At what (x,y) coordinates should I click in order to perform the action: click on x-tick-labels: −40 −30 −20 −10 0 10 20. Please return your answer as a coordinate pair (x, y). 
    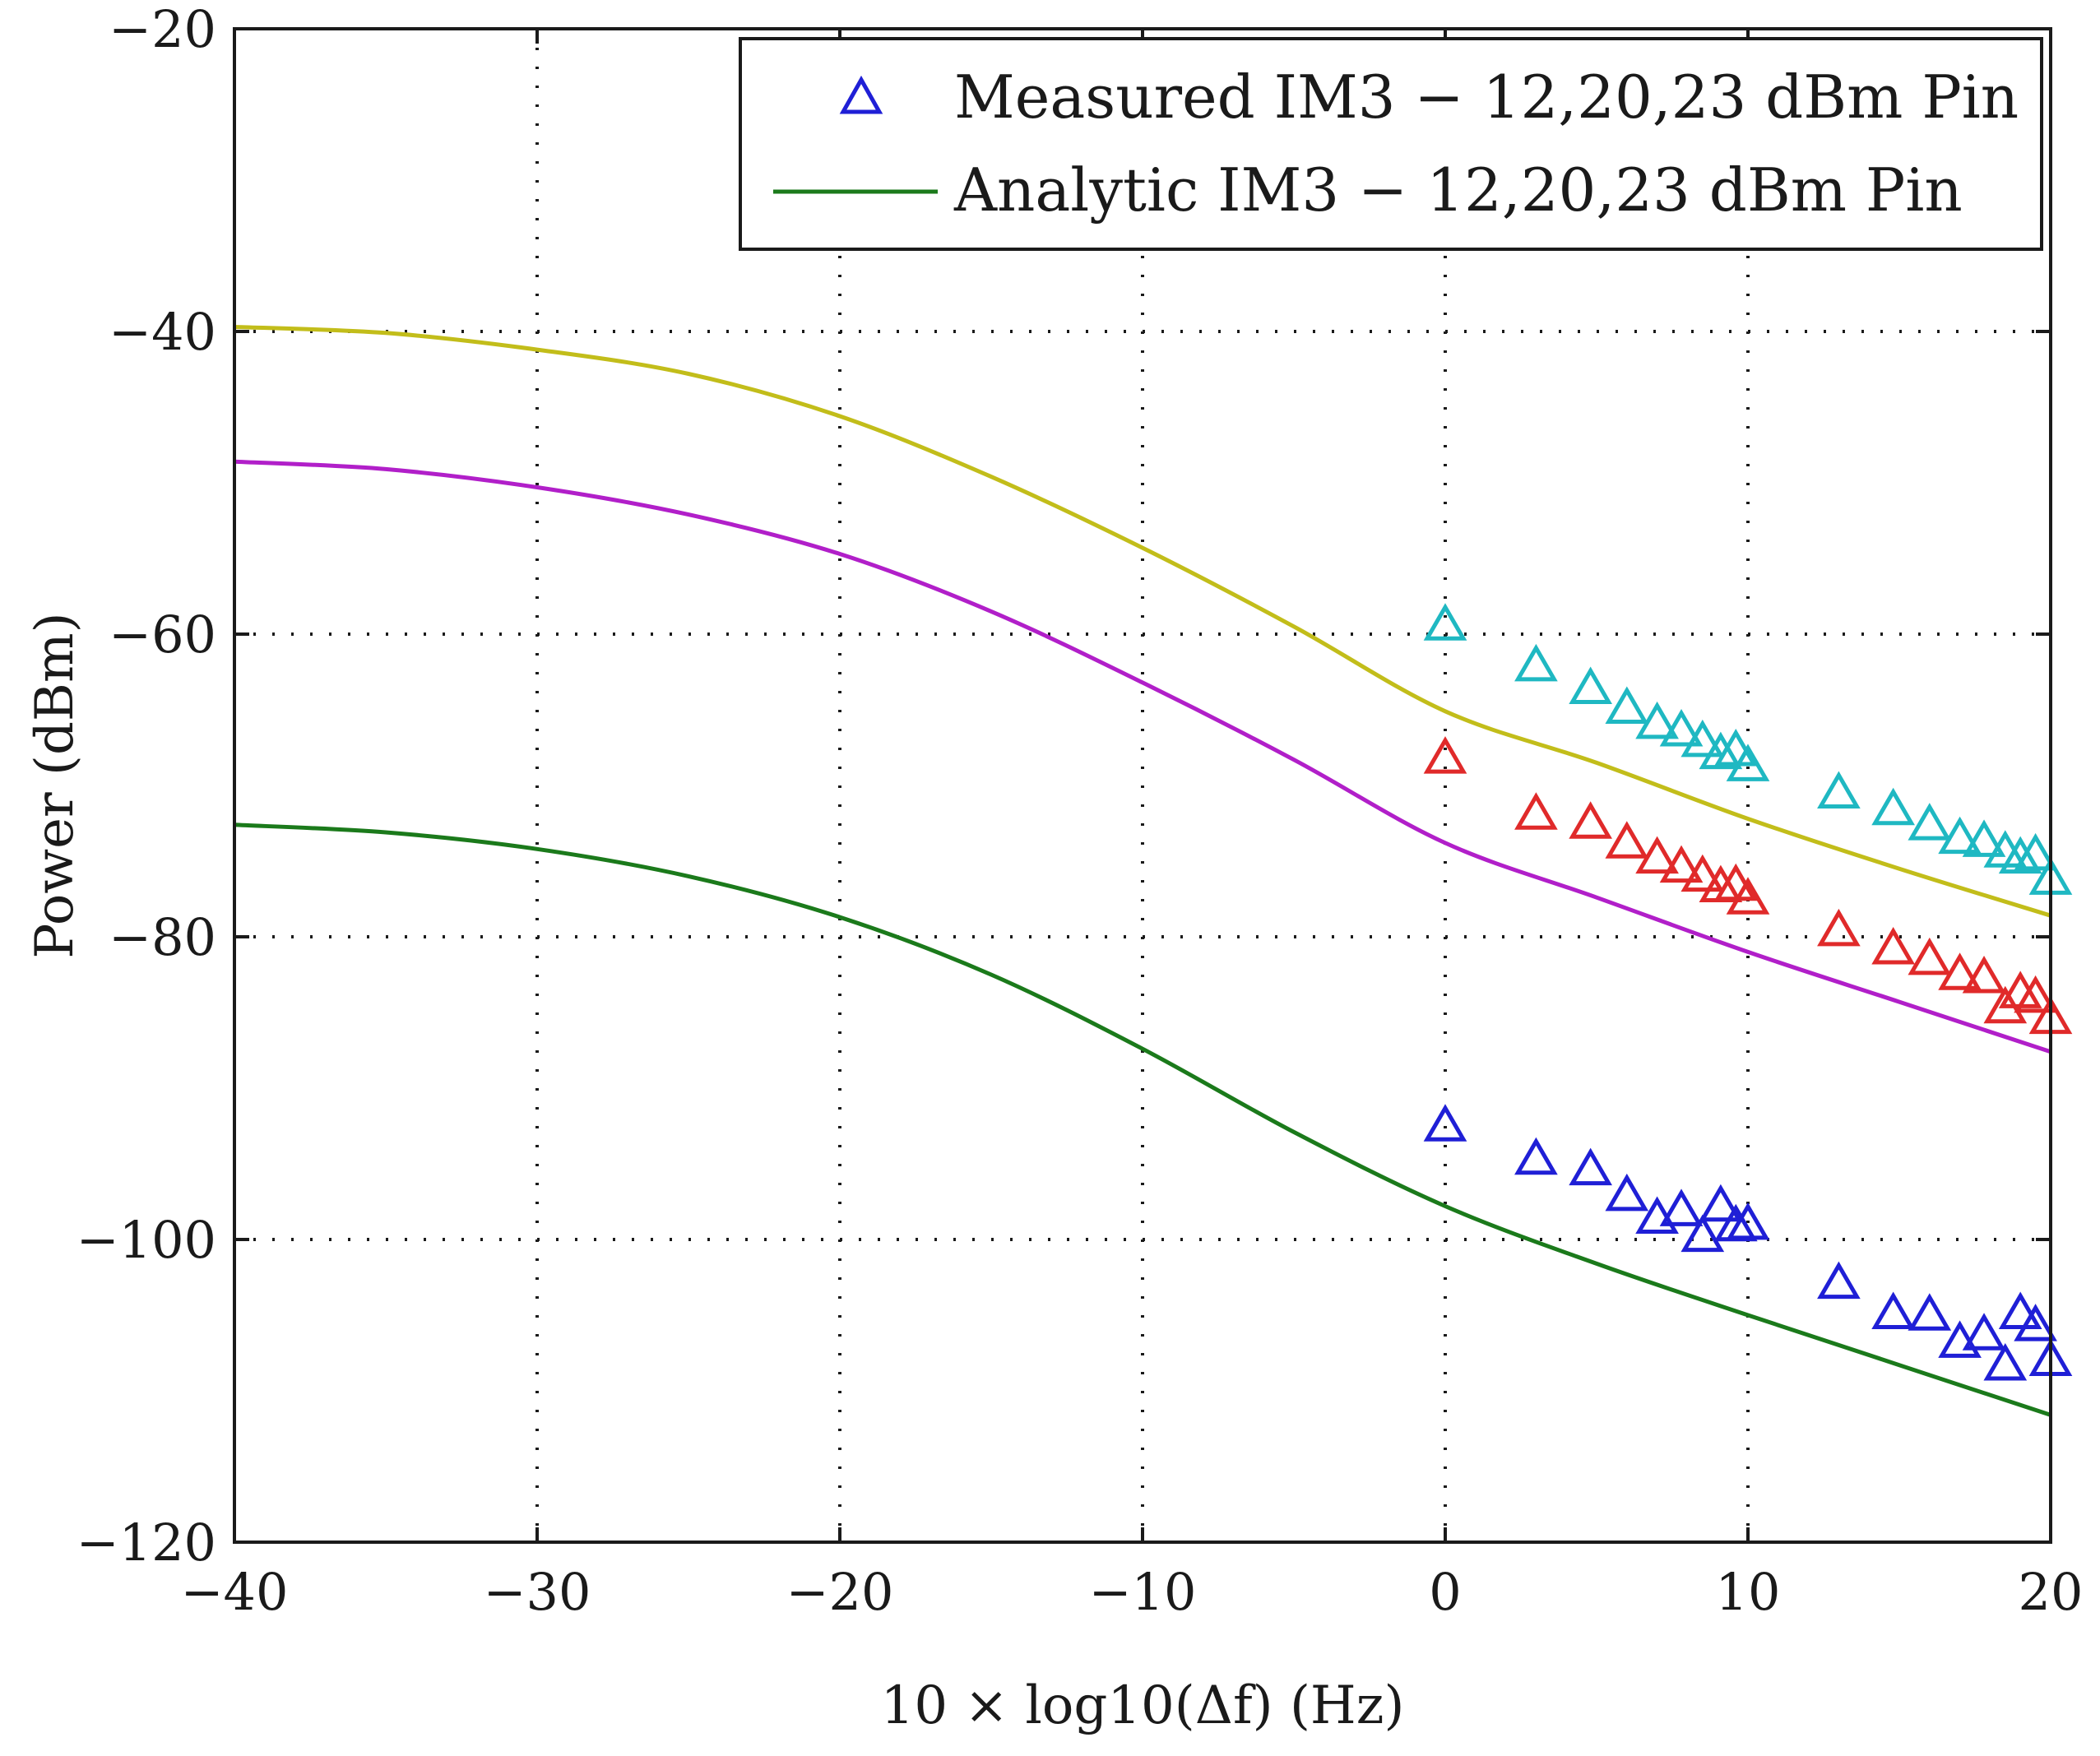
    Looking at the image, I should click on (1132, 1592).